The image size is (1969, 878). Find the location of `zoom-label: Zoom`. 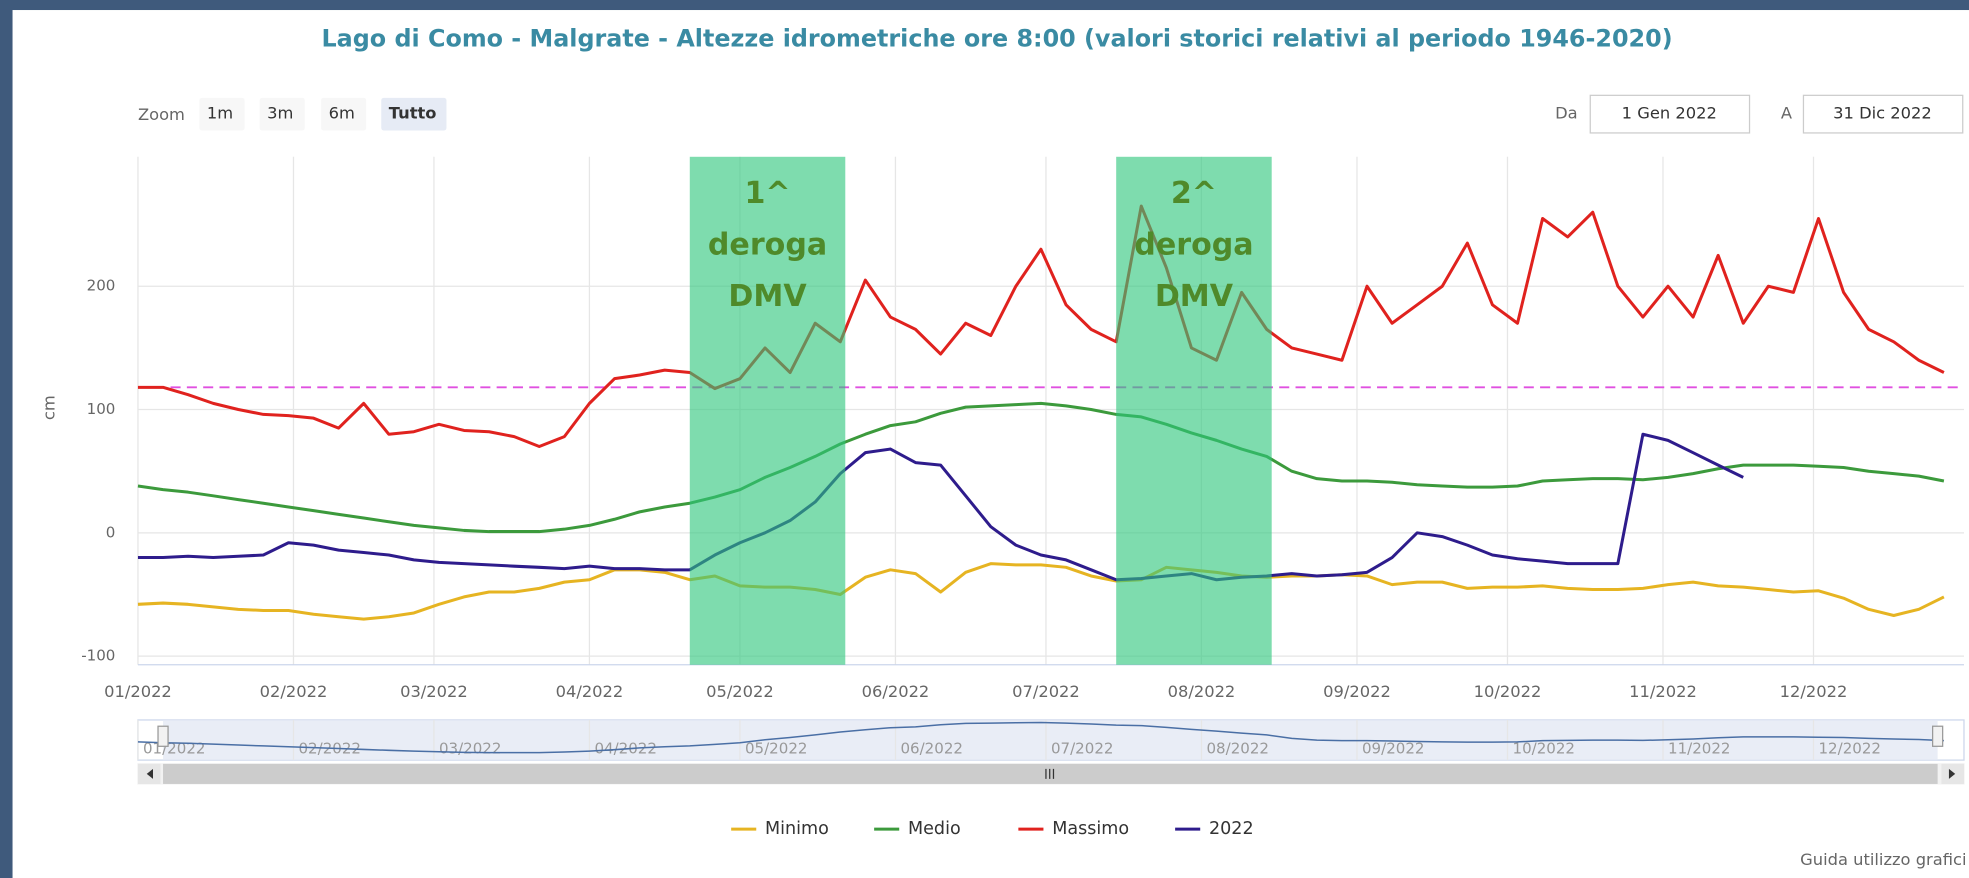

zoom-label: Zoom is located at coordinates (161, 114).